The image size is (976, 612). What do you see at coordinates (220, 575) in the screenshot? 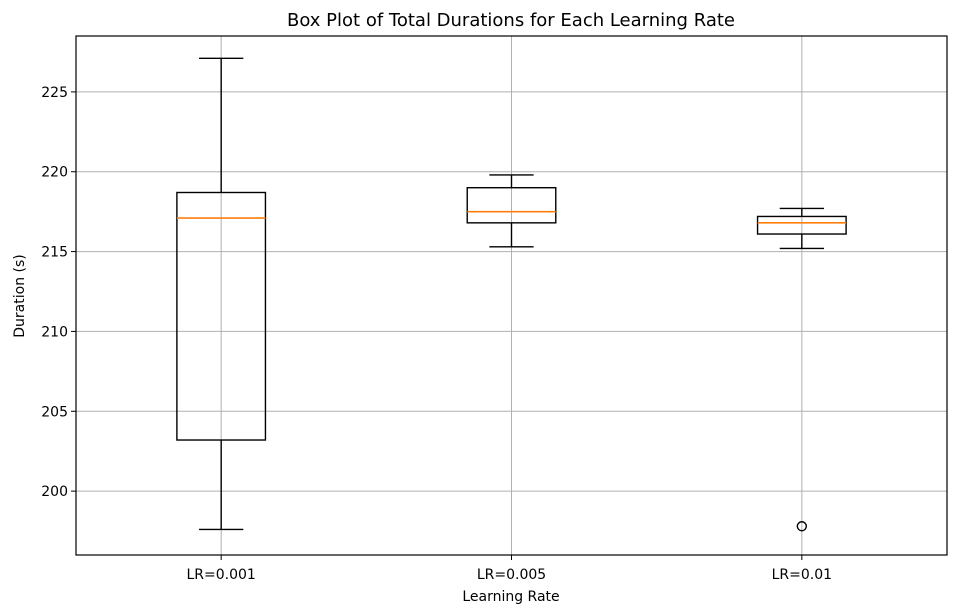
I see `x-tick-label: LR=0.001` at bounding box center [220, 575].